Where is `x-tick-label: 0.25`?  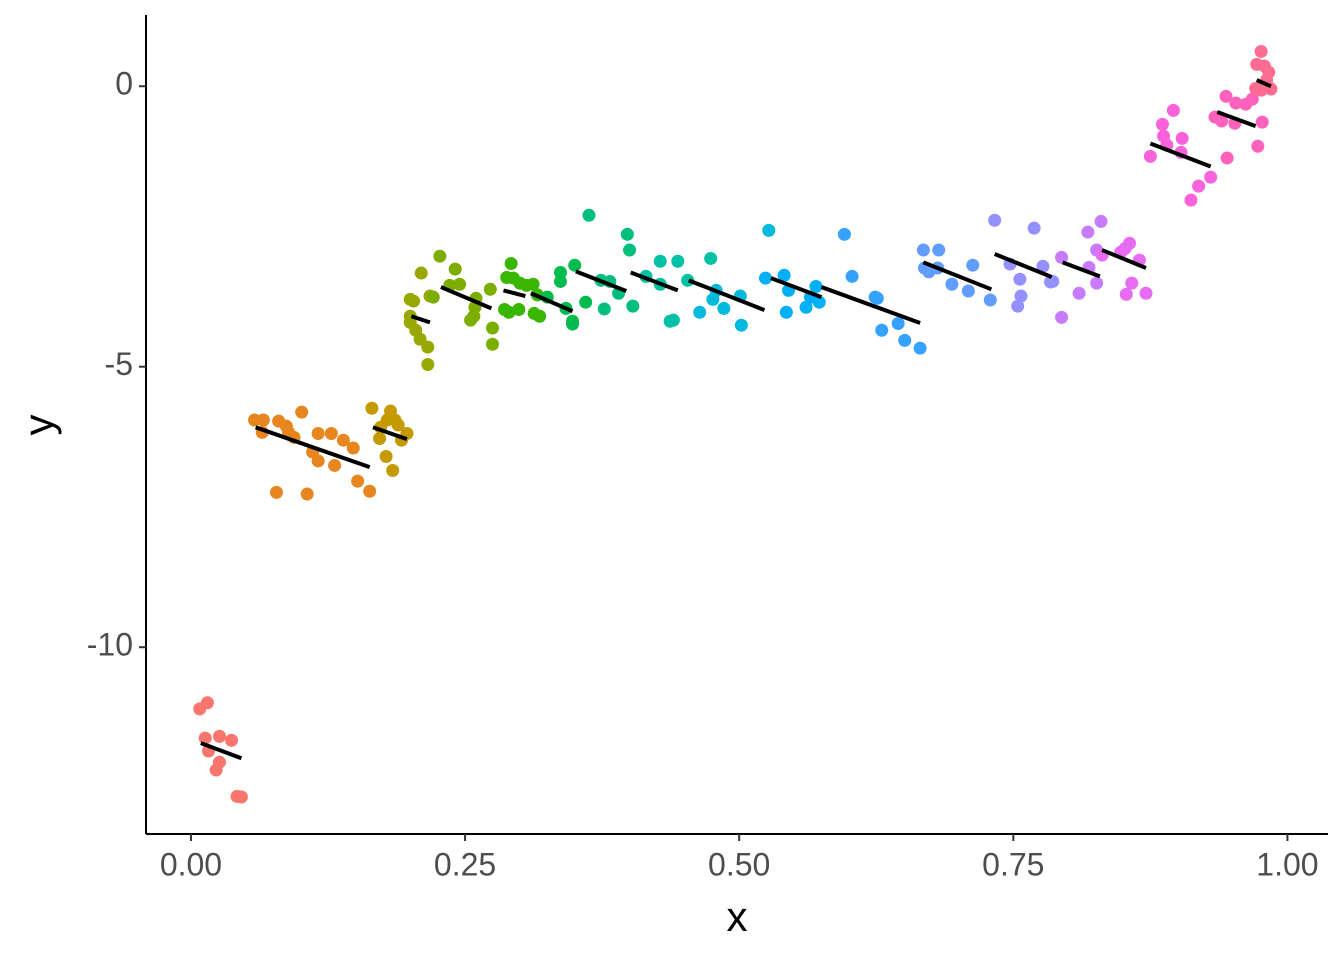
x-tick-label: 0.25 is located at coordinates (465, 864).